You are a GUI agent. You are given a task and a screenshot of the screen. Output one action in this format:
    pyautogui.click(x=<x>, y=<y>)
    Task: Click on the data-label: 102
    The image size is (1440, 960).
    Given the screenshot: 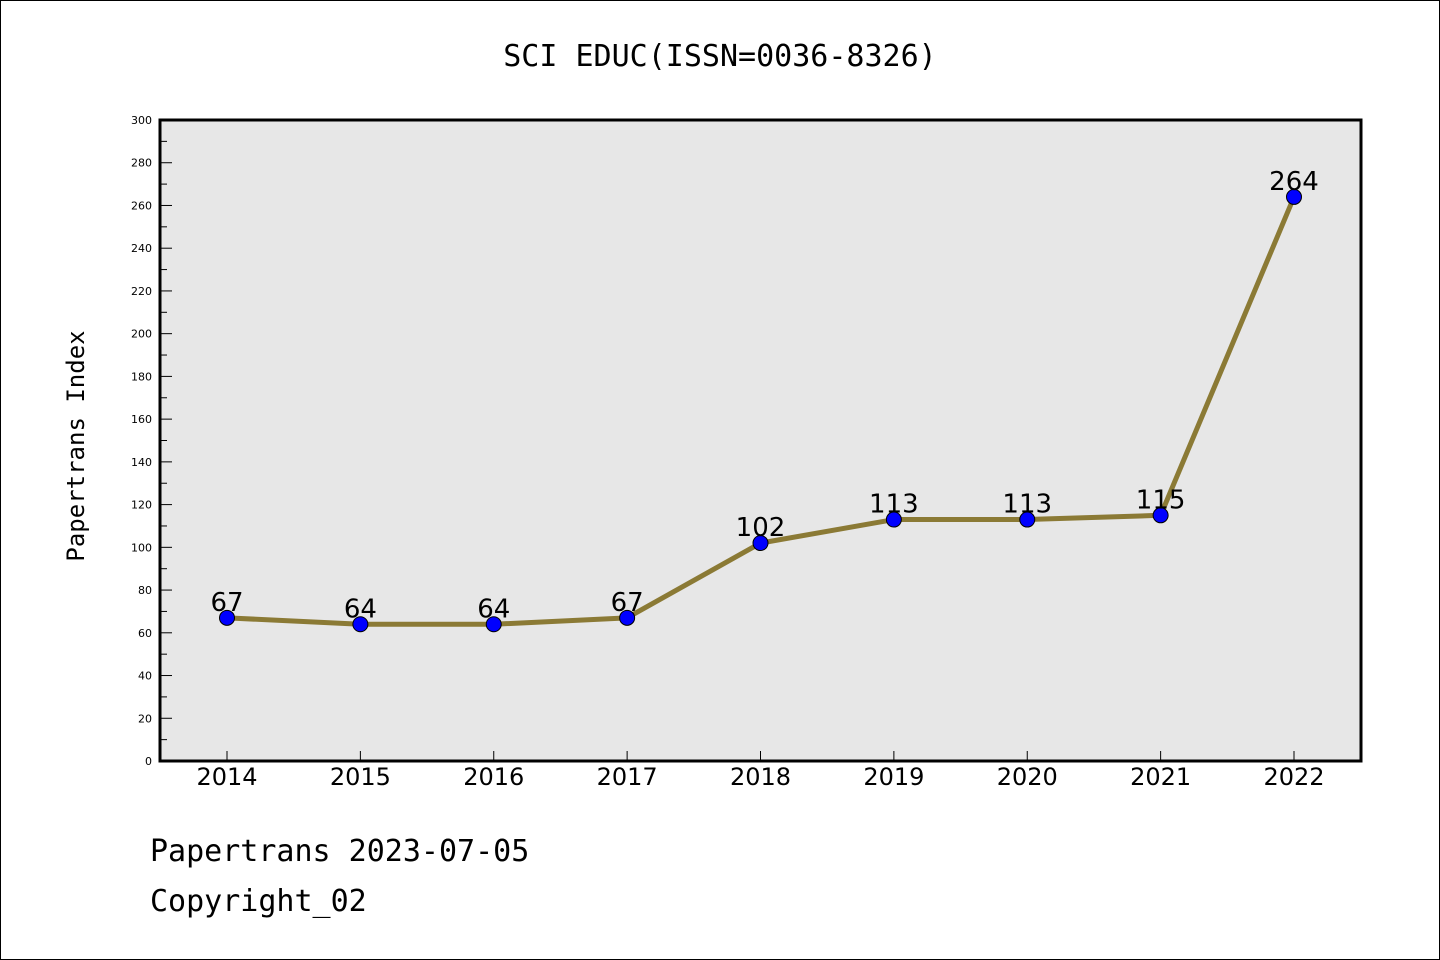 What is the action you would take?
    pyautogui.click(x=761, y=528)
    